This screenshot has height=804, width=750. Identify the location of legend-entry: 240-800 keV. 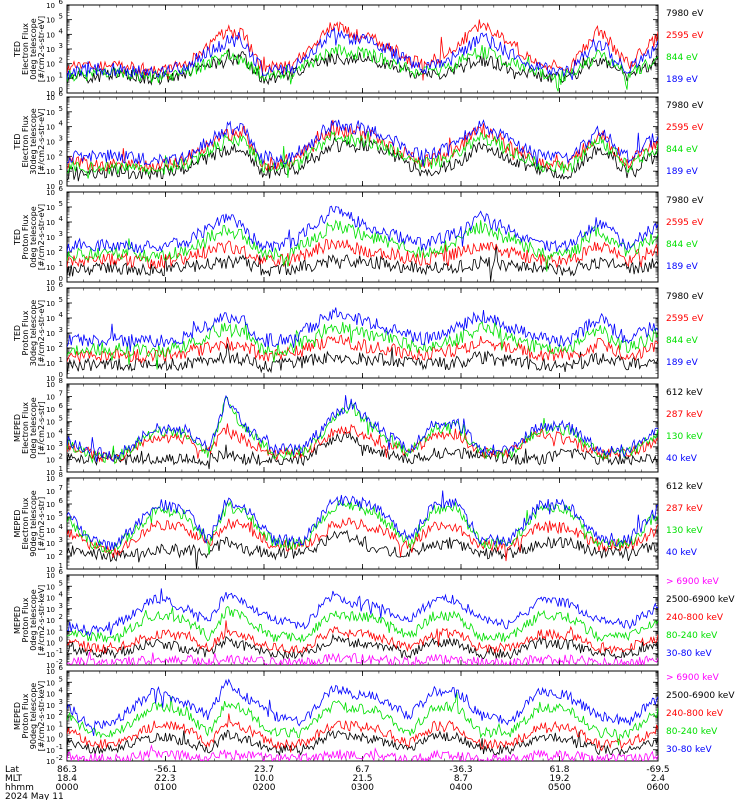
(695, 714).